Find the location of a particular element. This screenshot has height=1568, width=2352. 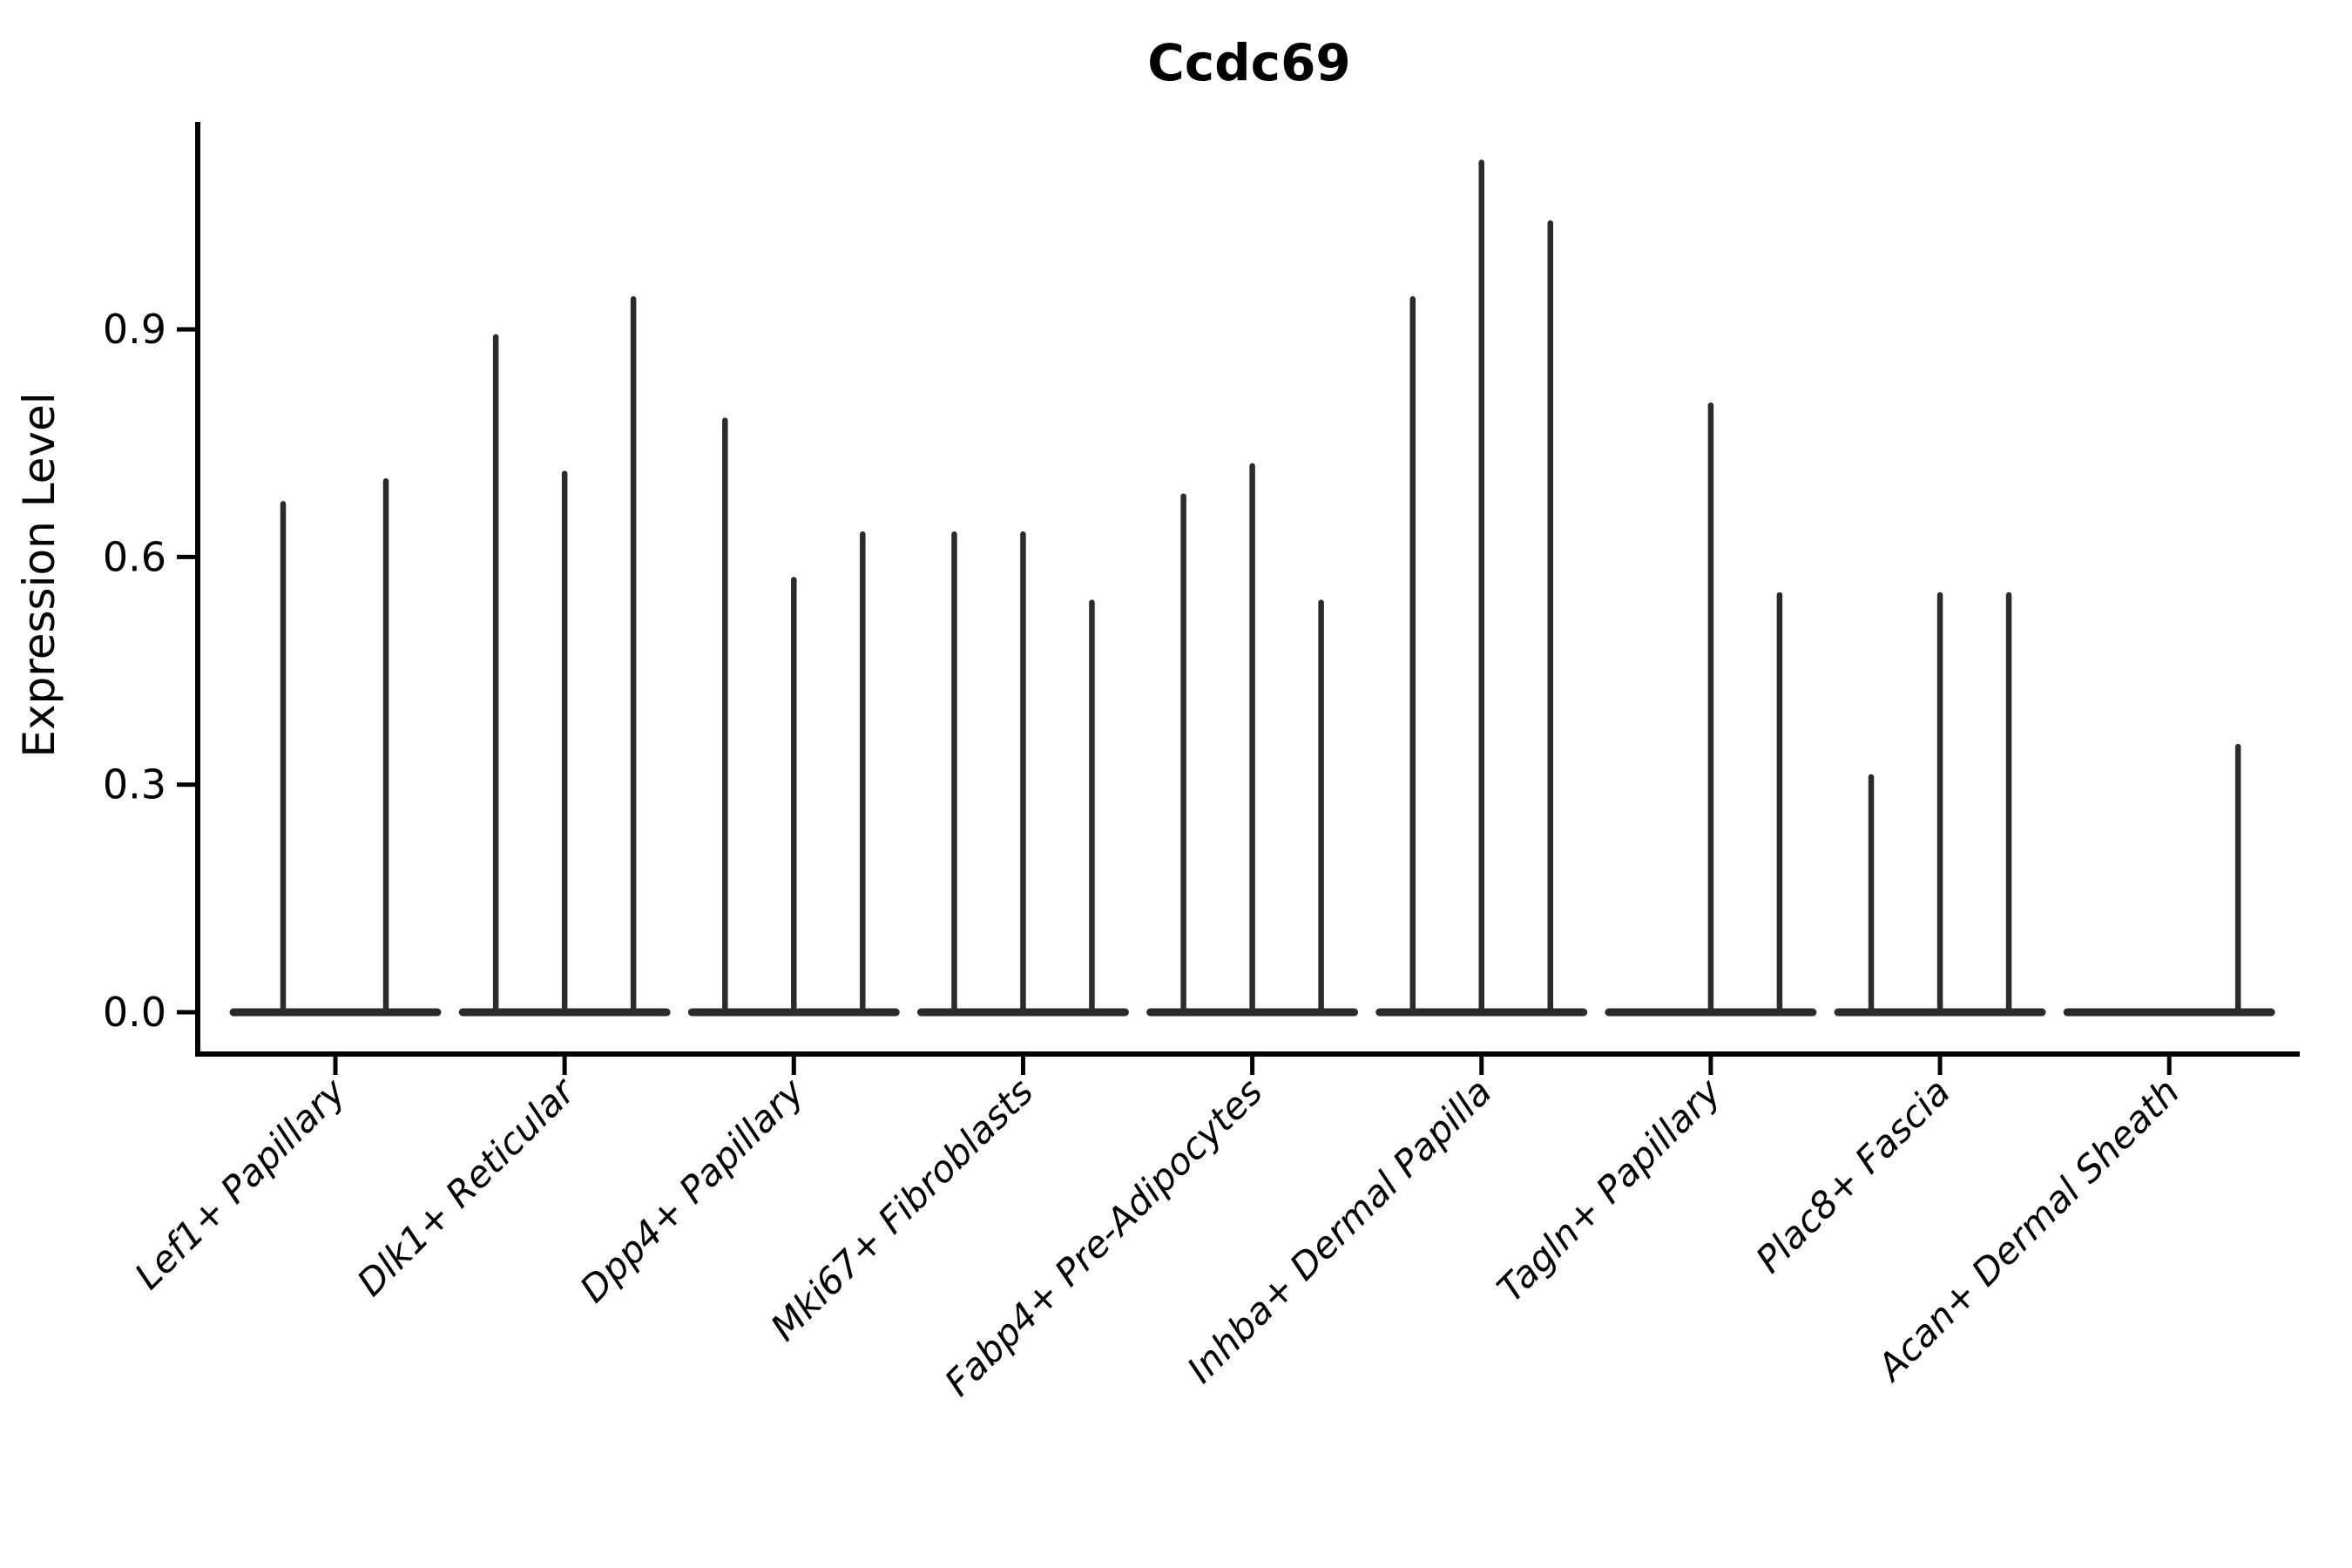

y-tick-label: 0.3 is located at coordinates (134, 785).